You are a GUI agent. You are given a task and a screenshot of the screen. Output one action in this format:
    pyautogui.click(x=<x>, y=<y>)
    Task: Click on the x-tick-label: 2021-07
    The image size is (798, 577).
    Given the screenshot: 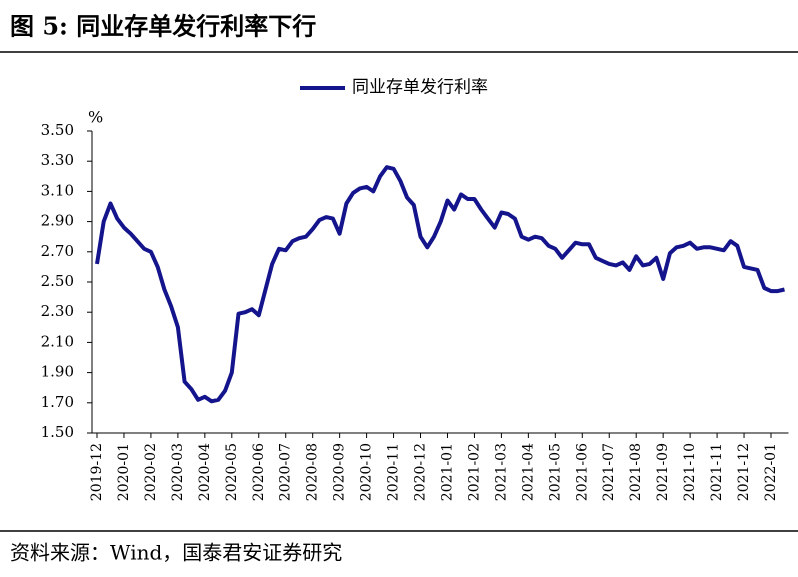 What is the action you would take?
    pyautogui.click(x=609, y=472)
    